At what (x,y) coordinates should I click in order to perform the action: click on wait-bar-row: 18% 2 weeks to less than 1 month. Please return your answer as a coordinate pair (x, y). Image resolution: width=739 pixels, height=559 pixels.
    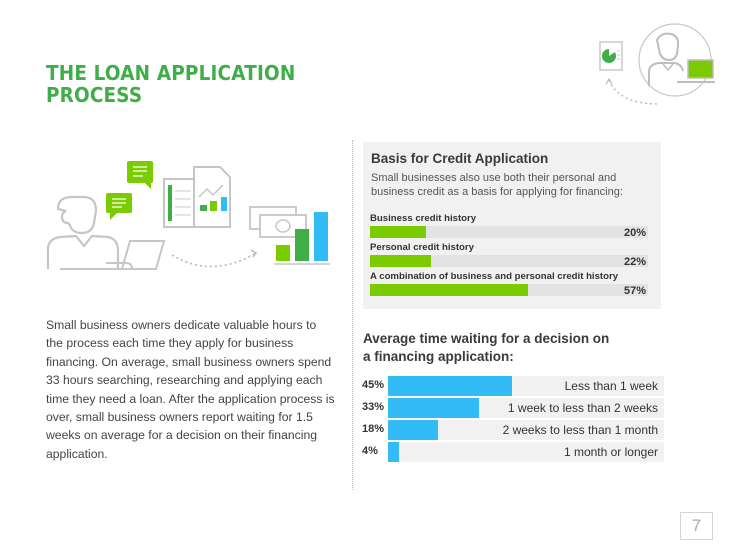
    Looking at the image, I should click on (513, 430).